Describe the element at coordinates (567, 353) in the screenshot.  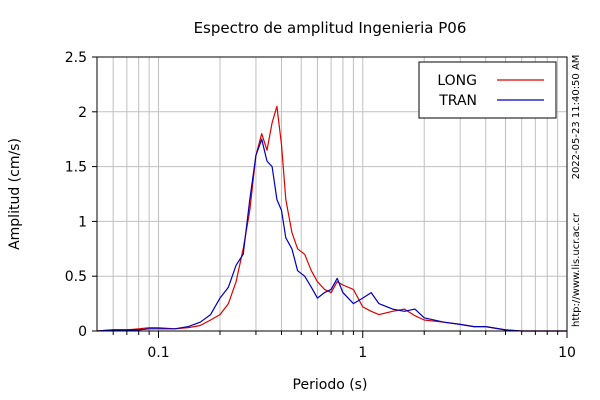
I see `x-tick-label: 10` at that location.